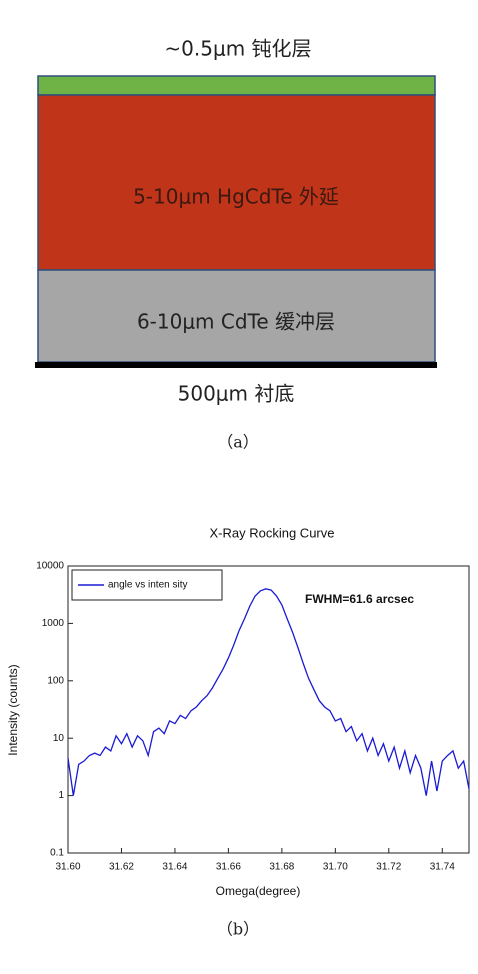 The image size is (478, 974). Describe the element at coordinates (13, 709) in the screenshot. I see `y-axis-label: Intensity (counts)` at that location.